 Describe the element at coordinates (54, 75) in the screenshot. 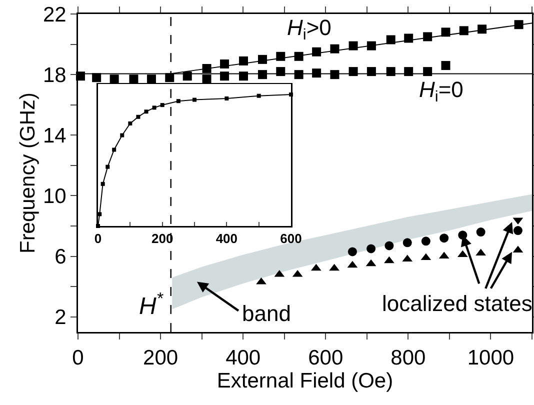

I see `y-tick-label: 18` at that location.